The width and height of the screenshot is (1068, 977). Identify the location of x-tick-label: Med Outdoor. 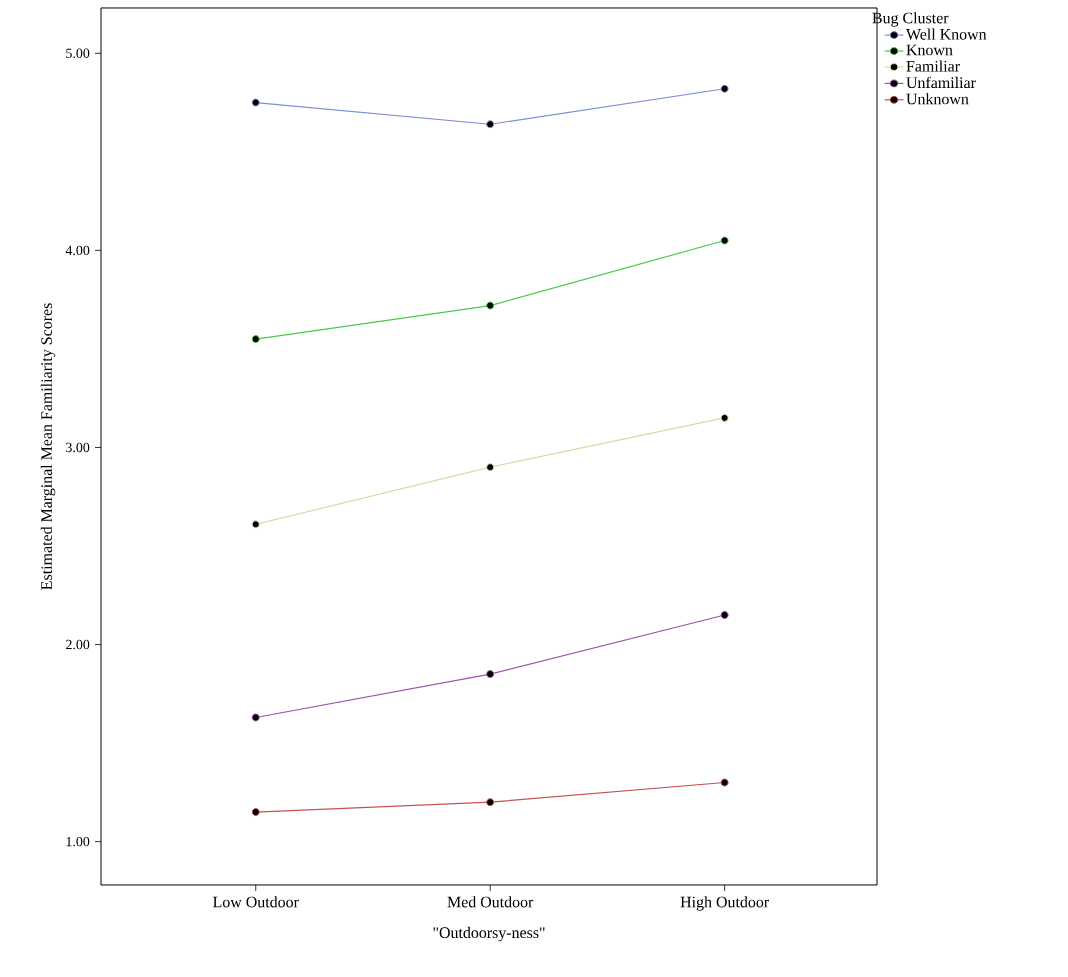
(490, 902).